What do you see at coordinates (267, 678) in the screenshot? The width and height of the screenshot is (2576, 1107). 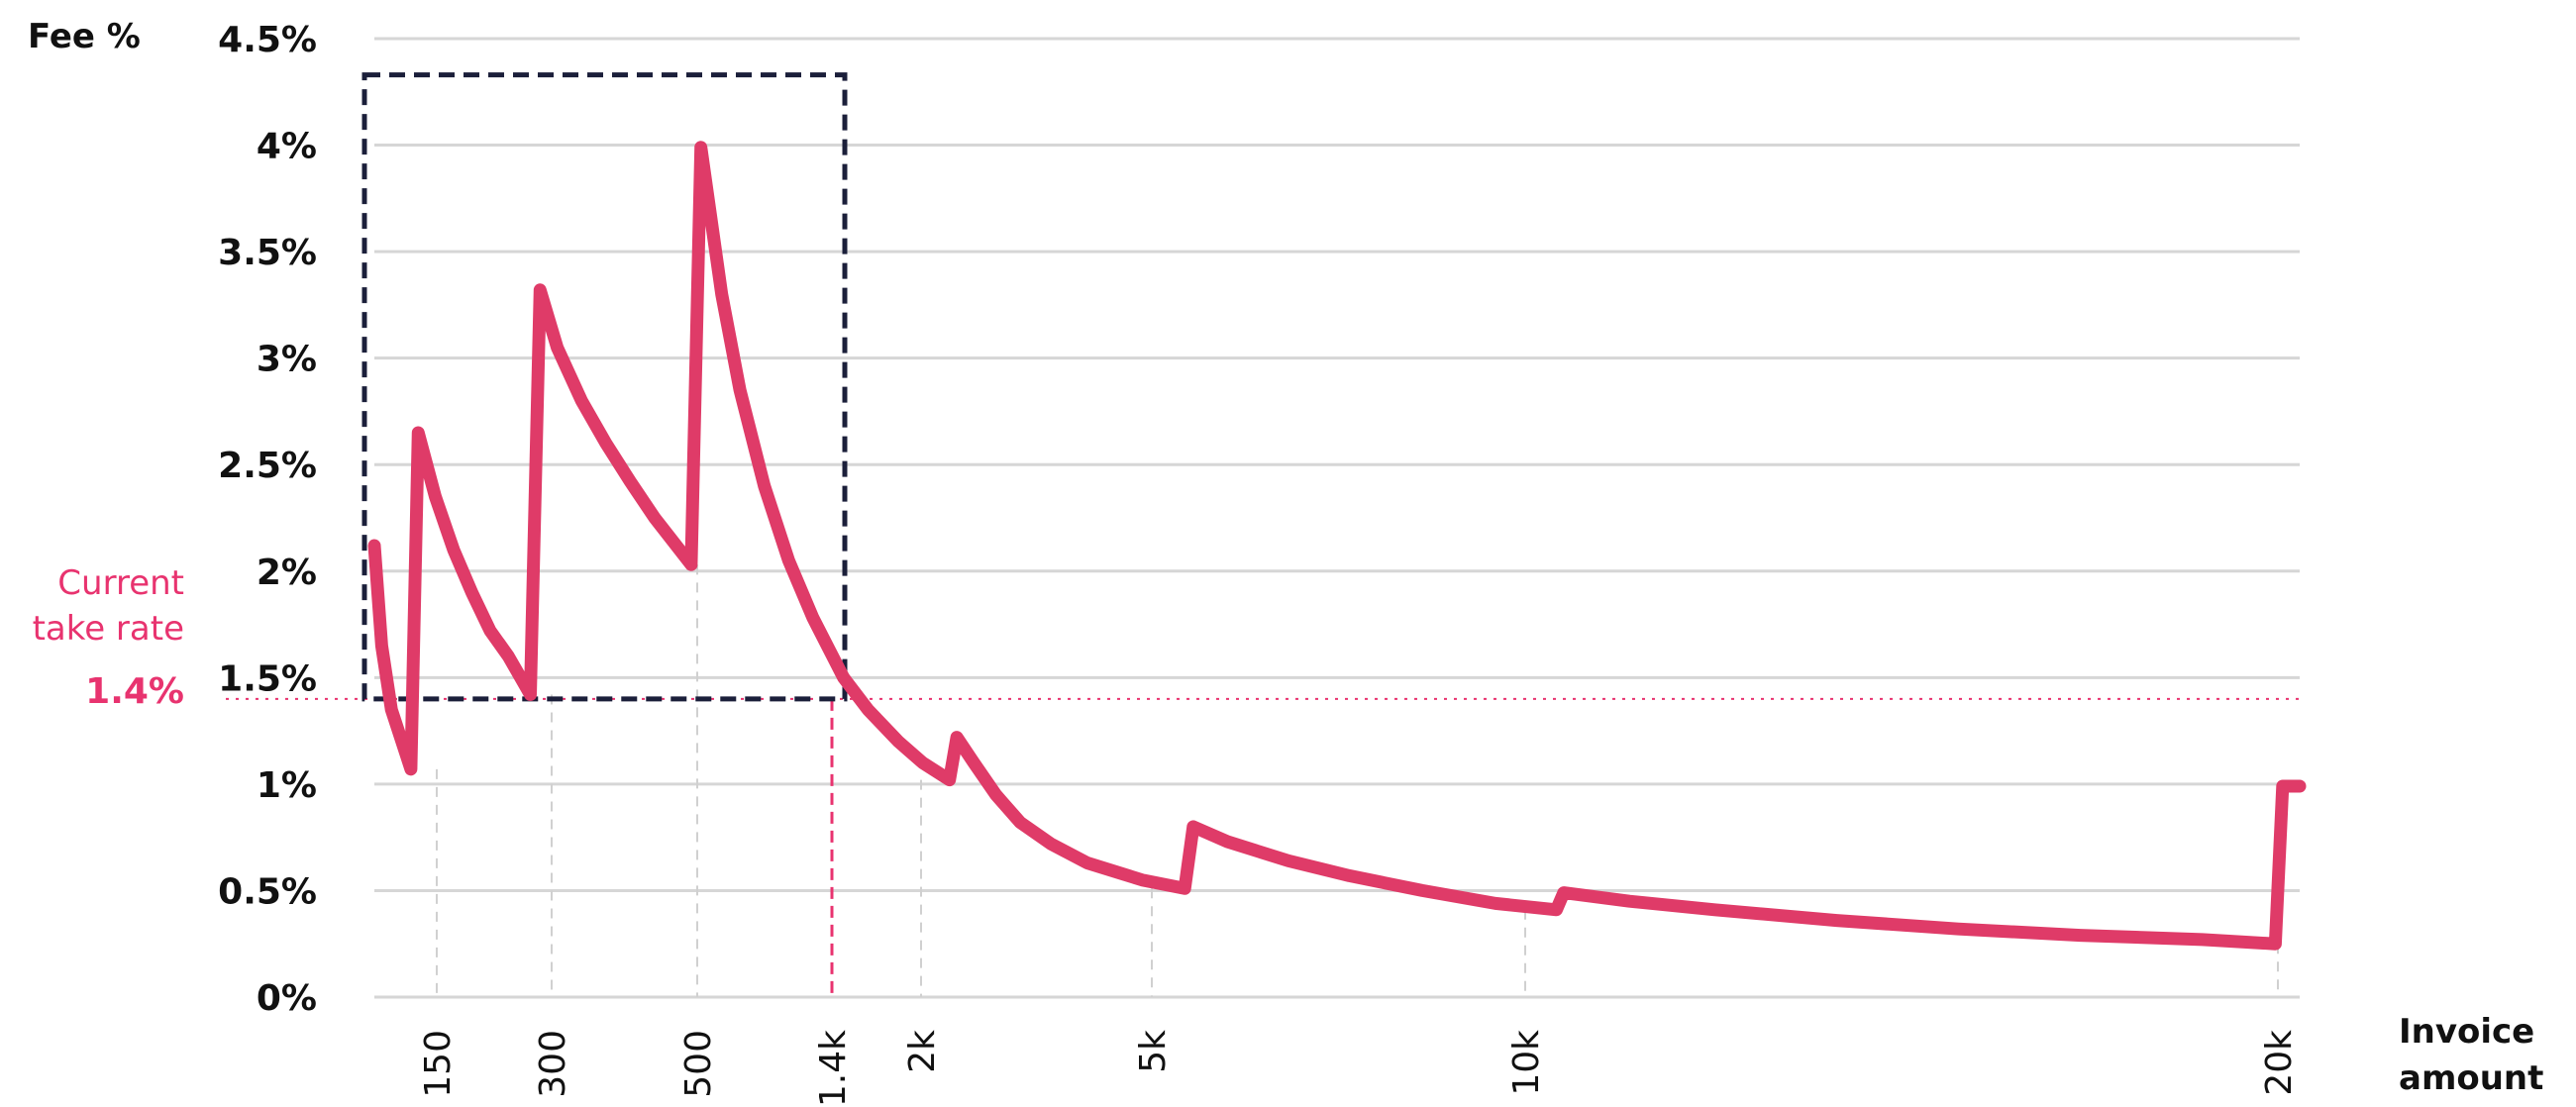 I see `y-tick-label: 1.5%` at bounding box center [267, 678].